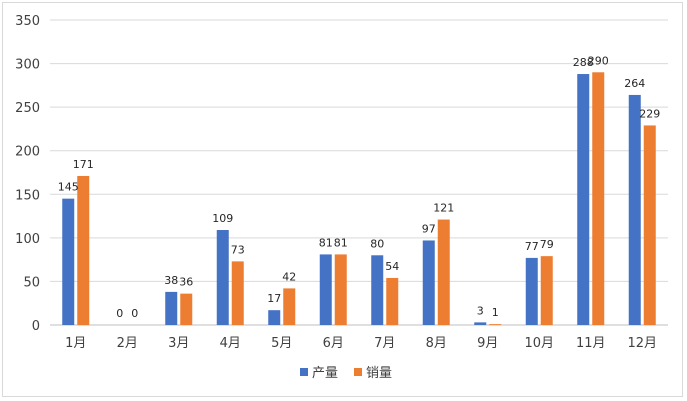 This screenshot has height=401, width=687. I want to click on x-tick-label: 4月, so click(230, 343).